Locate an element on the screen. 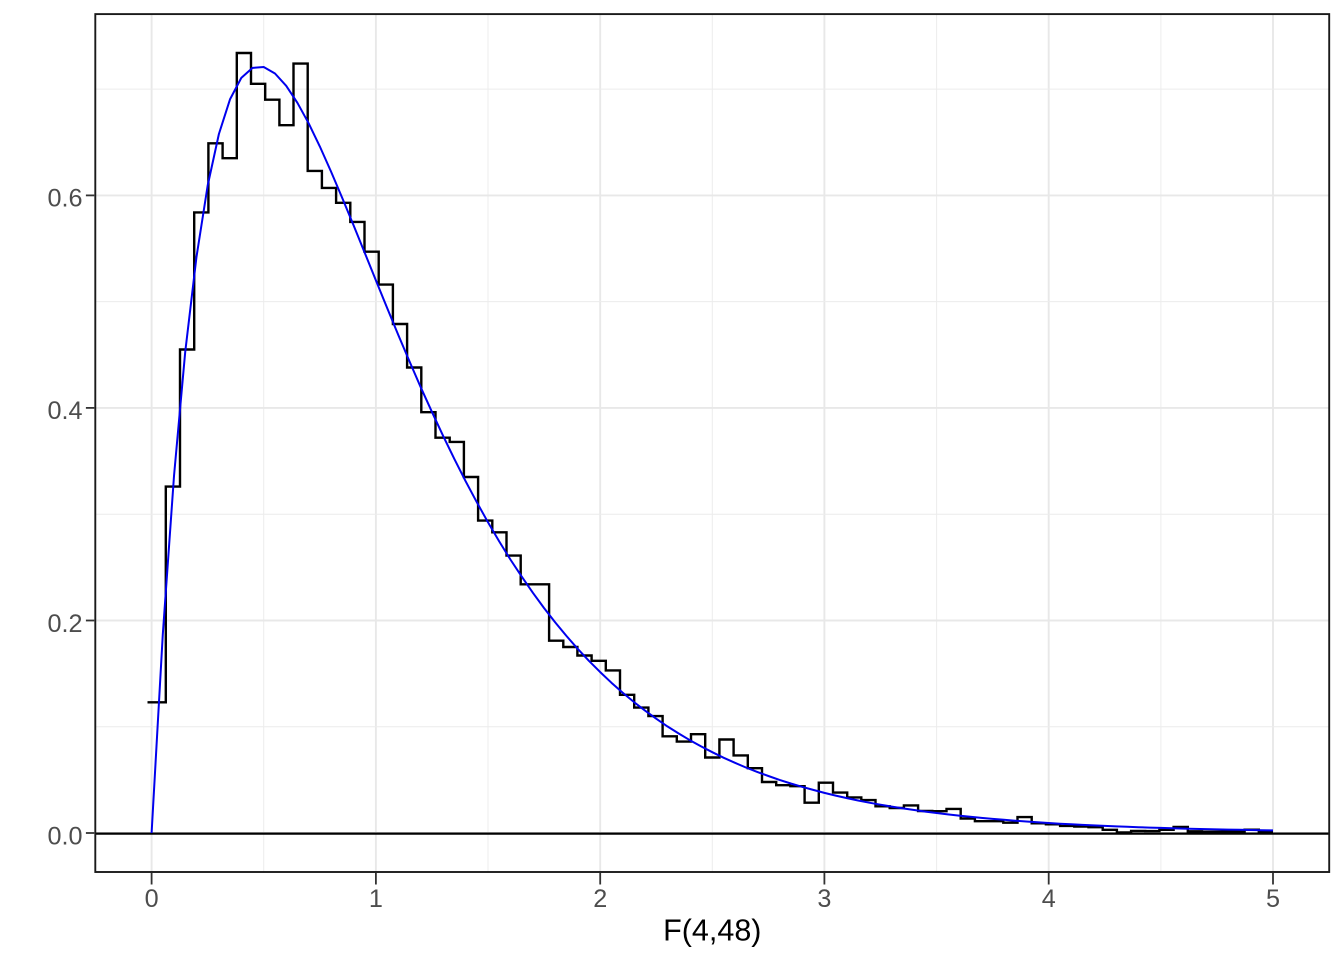 The width and height of the screenshot is (1344, 960). svg-text: F(4,48) is located at coordinates (712, 930).